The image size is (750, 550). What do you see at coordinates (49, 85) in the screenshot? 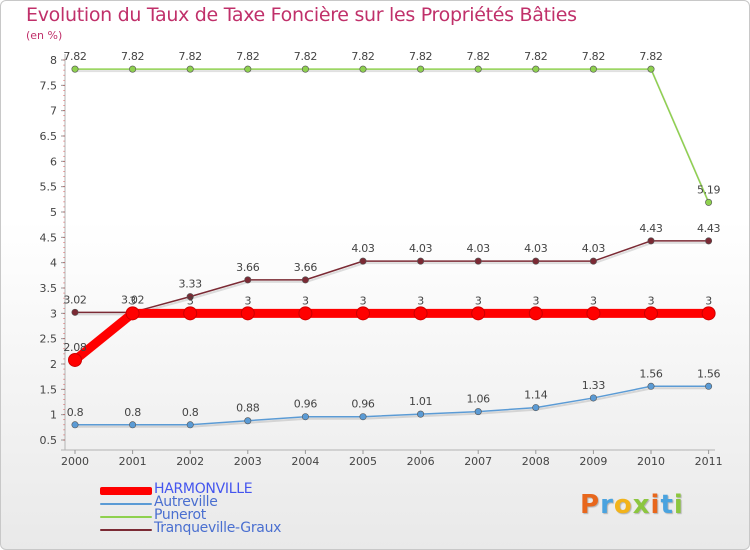
I see `y-tick-label: 7.5` at bounding box center [49, 85].